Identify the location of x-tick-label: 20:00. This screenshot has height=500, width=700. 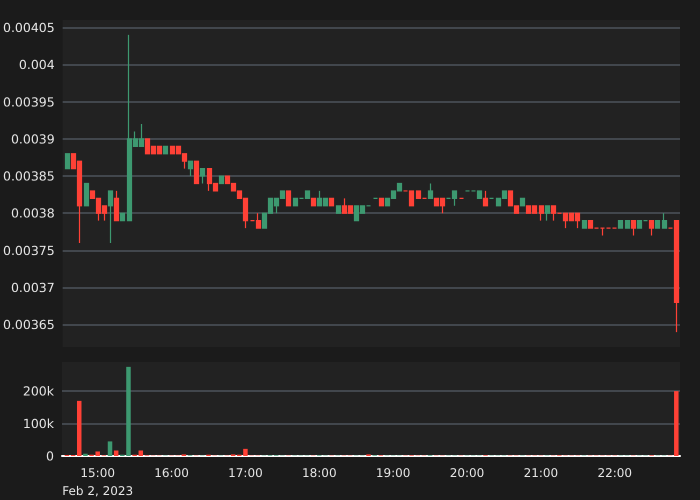
(467, 473).